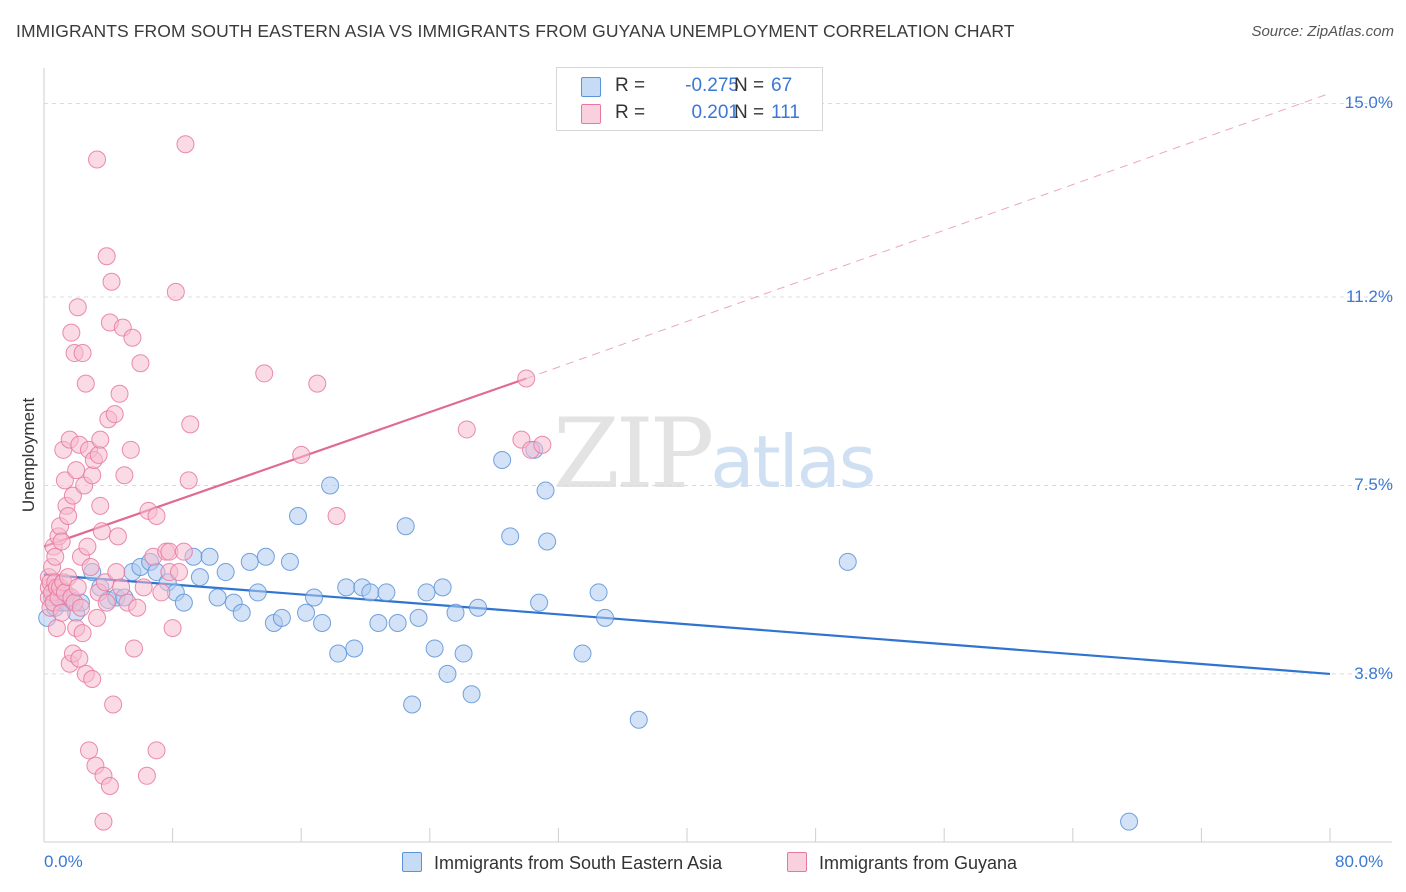 The image size is (1406, 892). What do you see at coordinates (1369, 296) in the screenshot?
I see `y-tick-label: 11.2%` at bounding box center [1369, 296].